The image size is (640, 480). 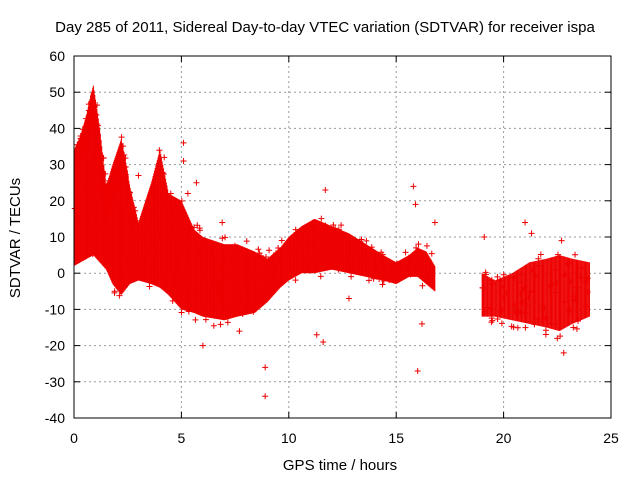 What do you see at coordinates (15, 238) in the screenshot?
I see `y-axis-label: SDTVAR / TECUs` at bounding box center [15, 238].